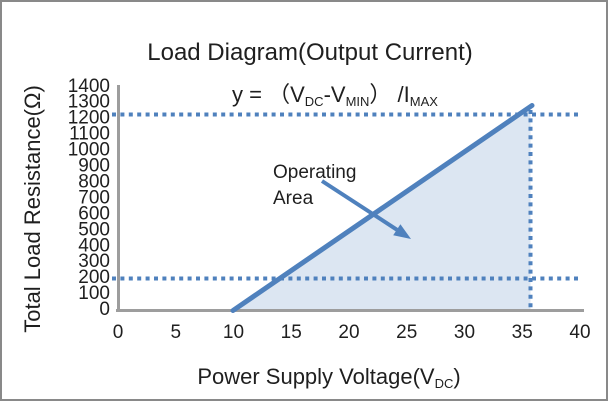  What do you see at coordinates (309, 52) in the screenshot?
I see `chart-title: Load Diagram(Output Current)` at bounding box center [309, 52].